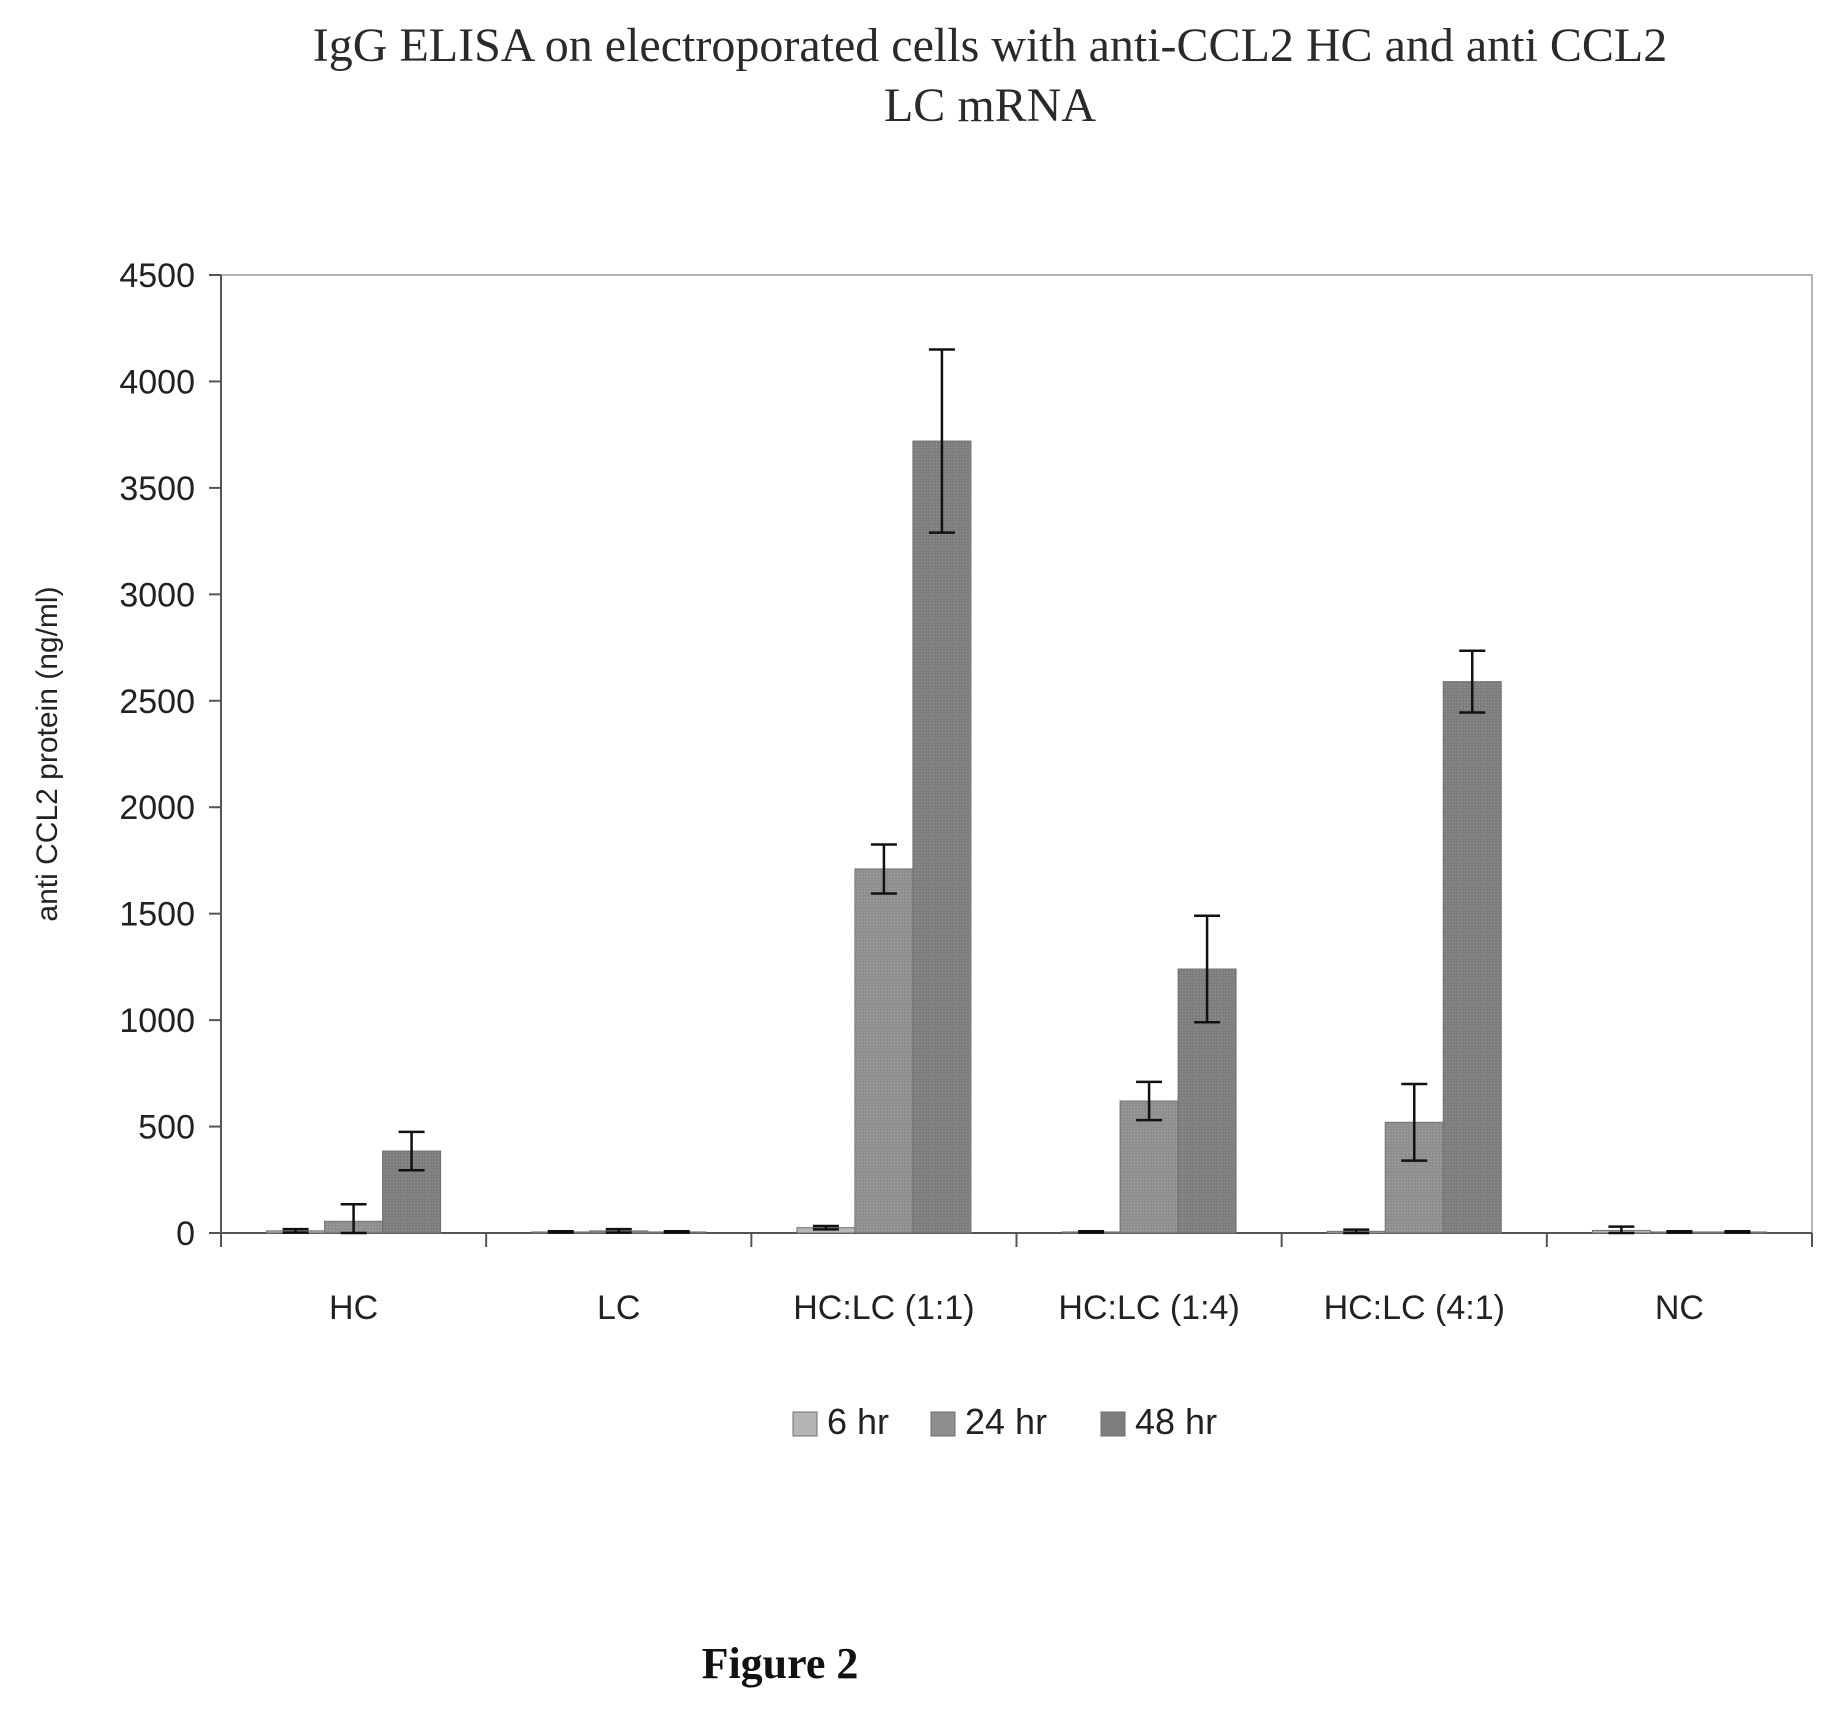 The width and height of the screenshot is (1829, 1730). Describe the element at coordinates (166, 1128) in the screenshot. I see `y-tick-label: 500` at that location.